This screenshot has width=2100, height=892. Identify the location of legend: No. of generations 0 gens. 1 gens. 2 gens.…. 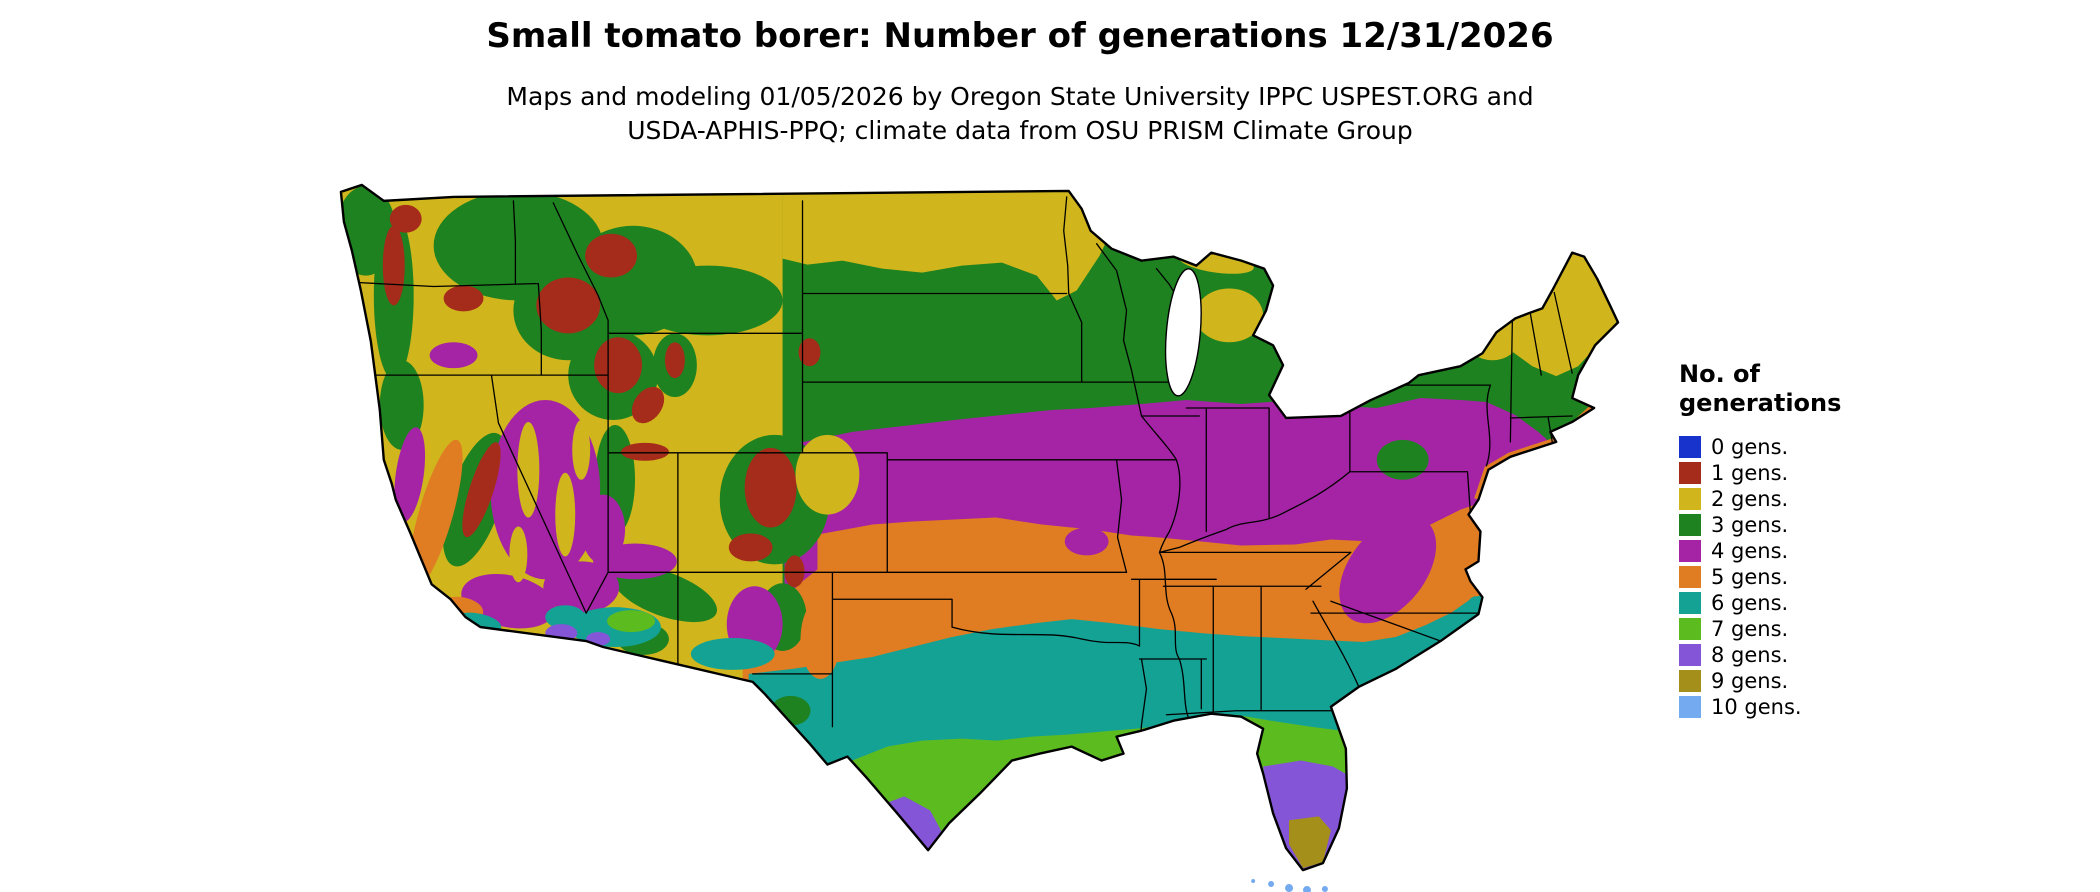
(1760, 539).